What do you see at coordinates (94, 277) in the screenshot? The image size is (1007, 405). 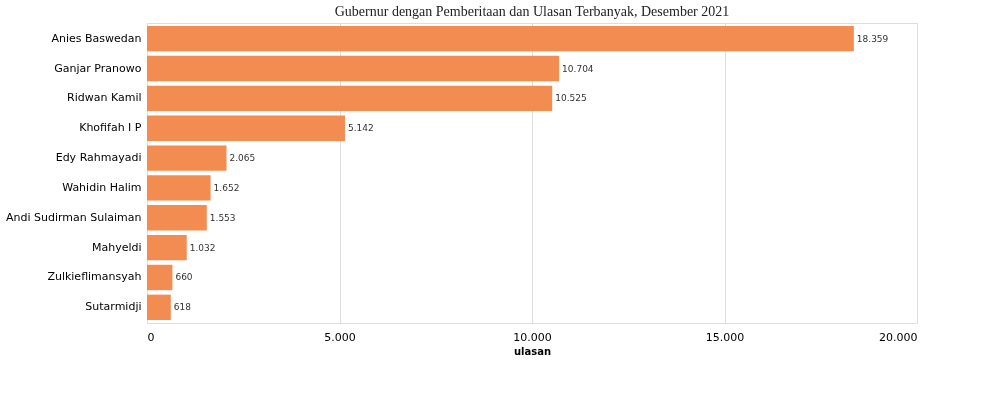 I see `y-tick-label: Zulkieflimansyah` at bounding box center [94, 277].